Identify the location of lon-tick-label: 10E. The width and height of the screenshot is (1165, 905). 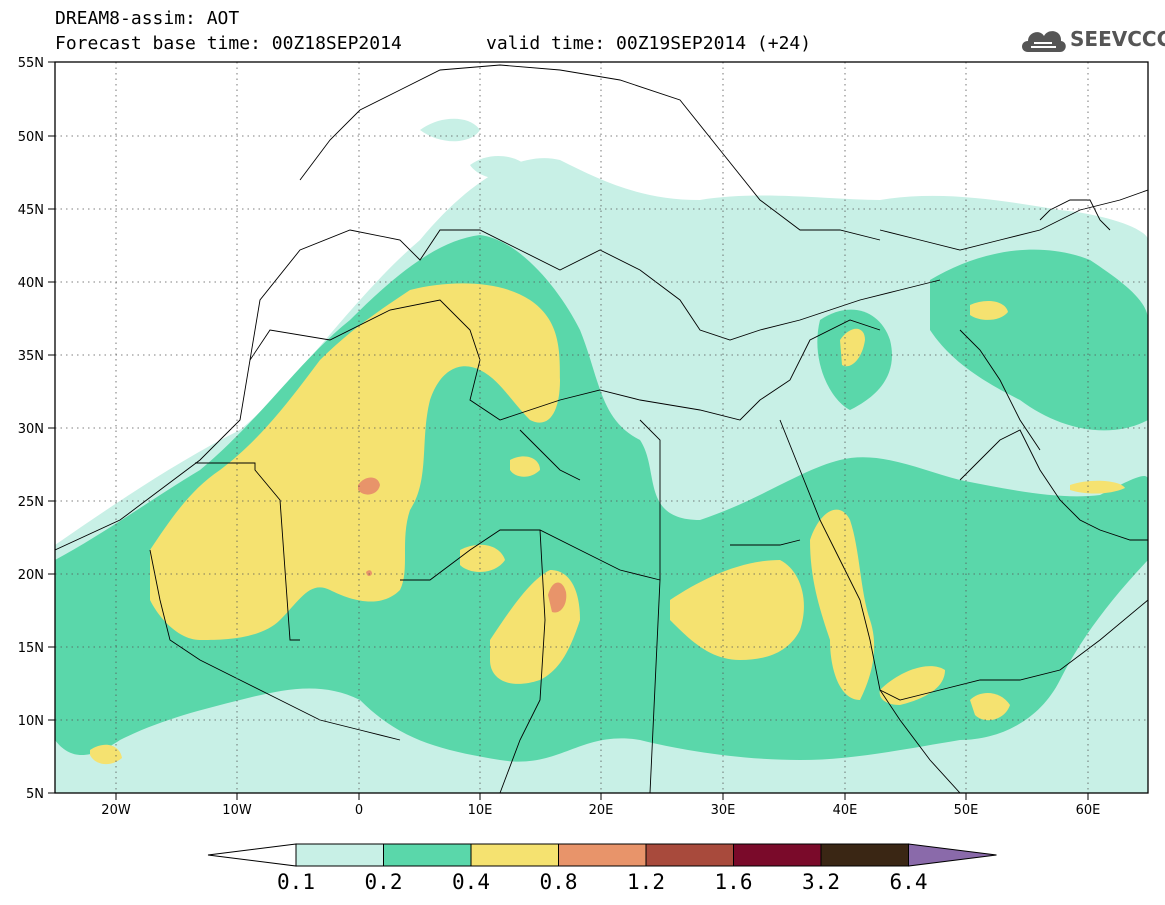
(480, 810).